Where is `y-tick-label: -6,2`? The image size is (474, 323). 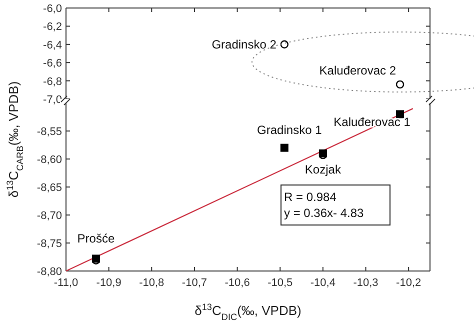
y-tick-label: -6,2 is located at coordinates (52, 27).